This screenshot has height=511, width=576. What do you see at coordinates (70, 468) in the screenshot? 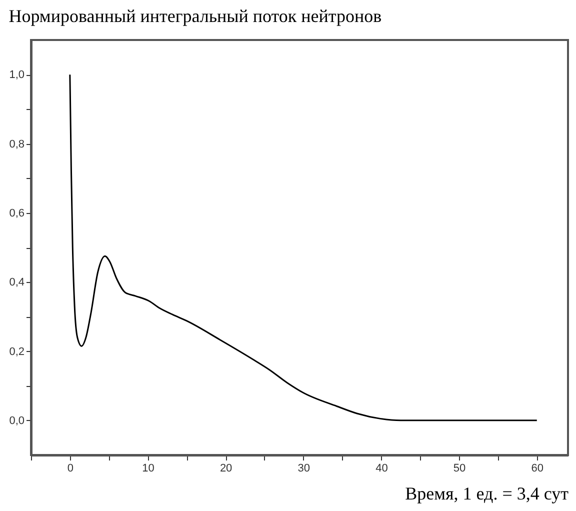
I see `x-tick-label: 0` at bounding box center [70, 468].